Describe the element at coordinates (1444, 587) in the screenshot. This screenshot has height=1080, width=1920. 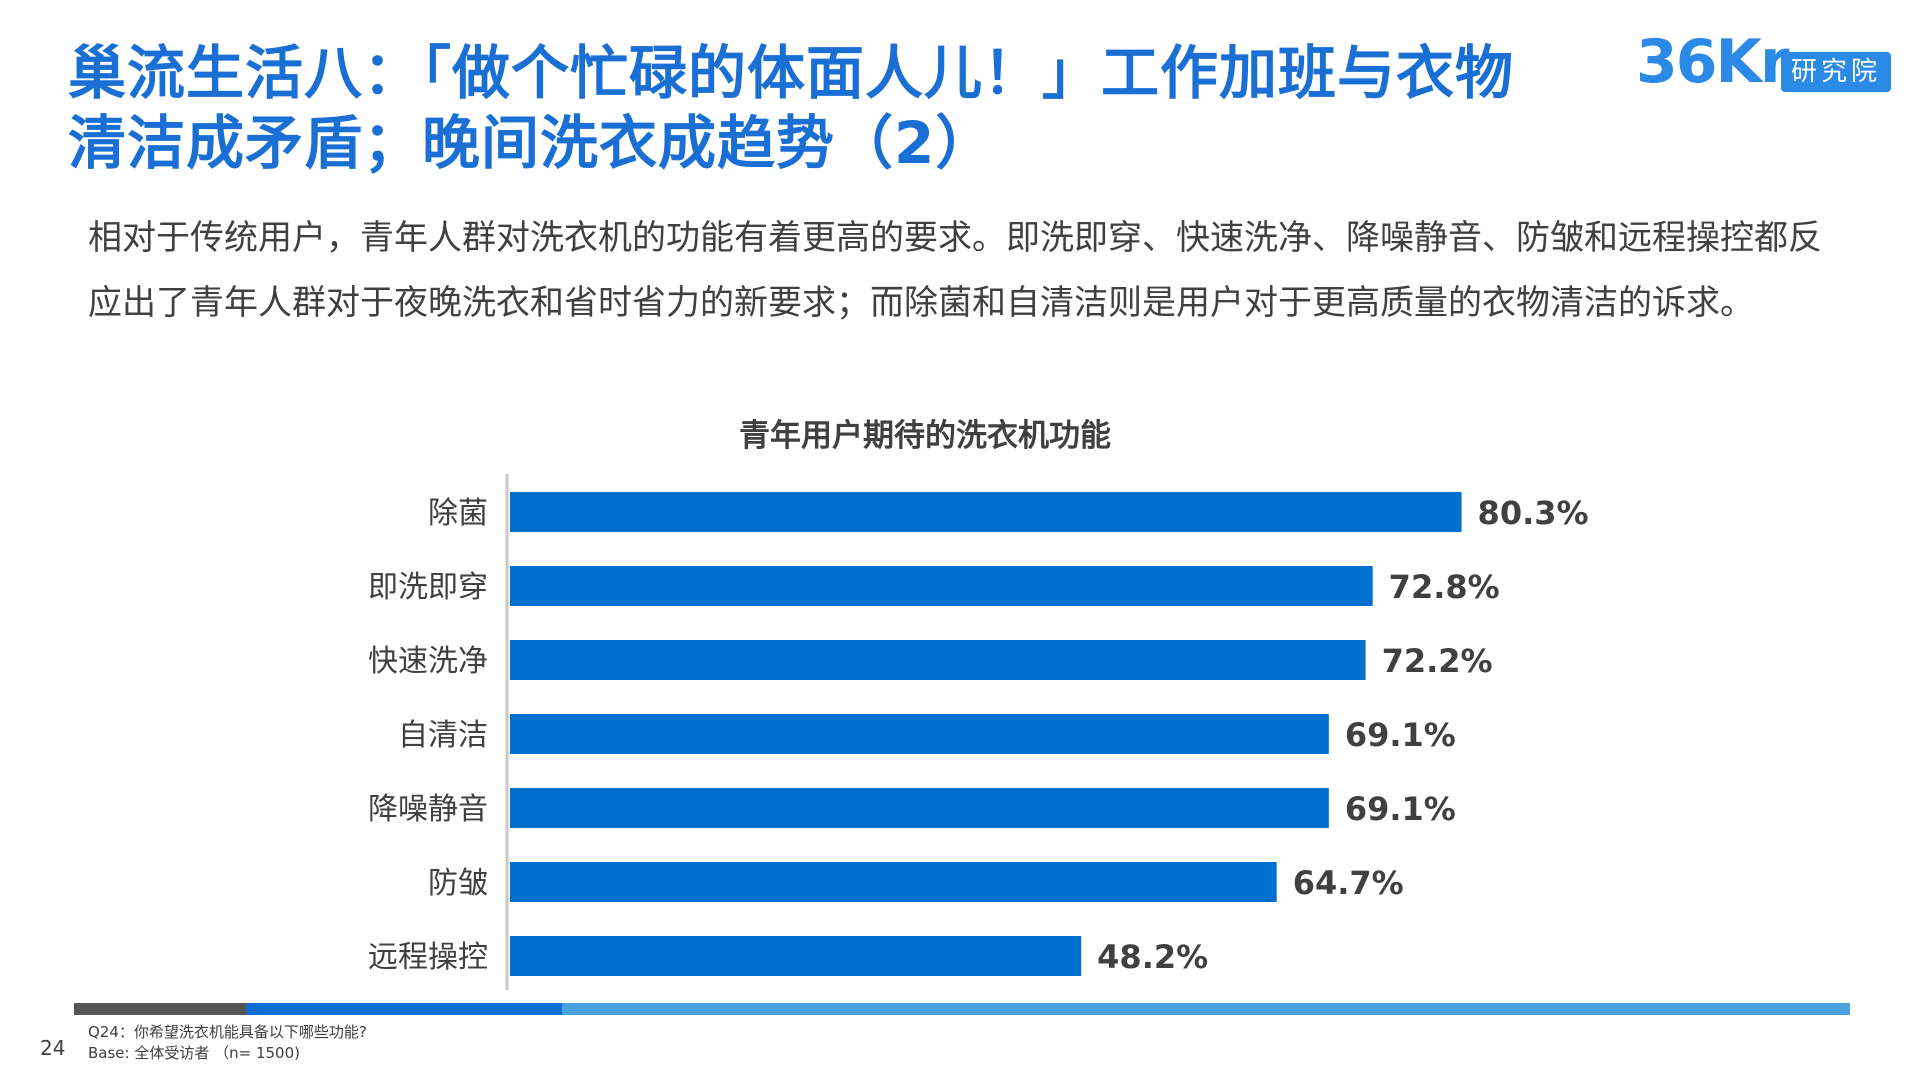
I see `value-label: 72.8%` at that location.